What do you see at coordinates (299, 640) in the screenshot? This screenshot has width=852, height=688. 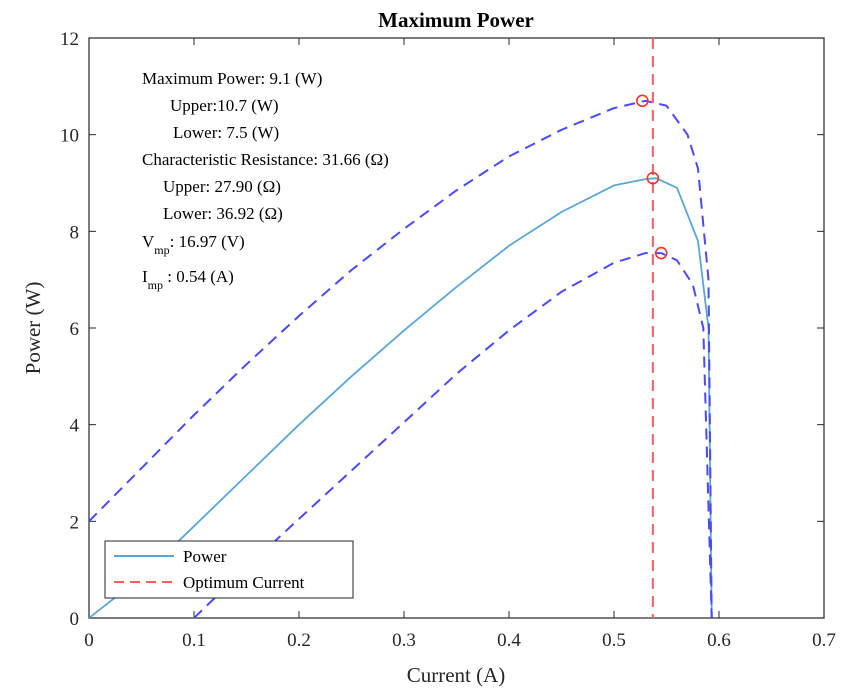 I see `x-tick-label: 0.2` at bounding box center [299, 640].